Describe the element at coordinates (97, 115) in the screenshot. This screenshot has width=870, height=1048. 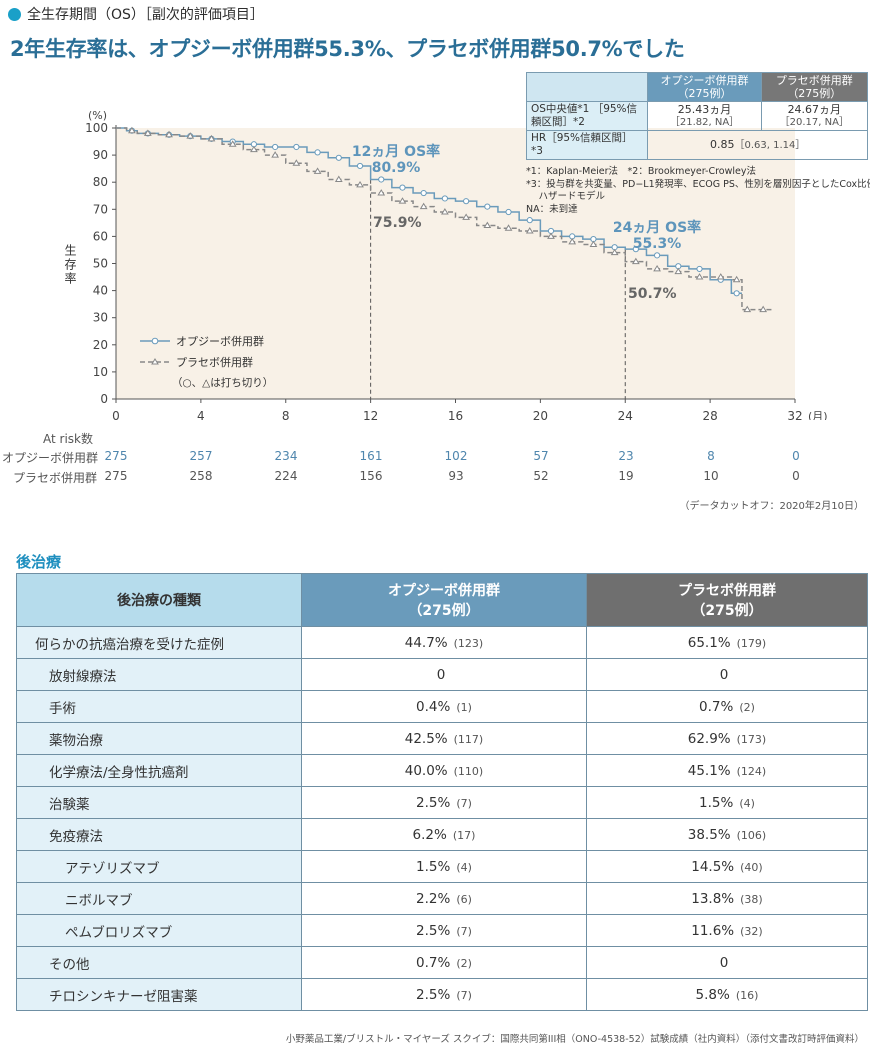
I see `y-unit-label: (%)` at that location.